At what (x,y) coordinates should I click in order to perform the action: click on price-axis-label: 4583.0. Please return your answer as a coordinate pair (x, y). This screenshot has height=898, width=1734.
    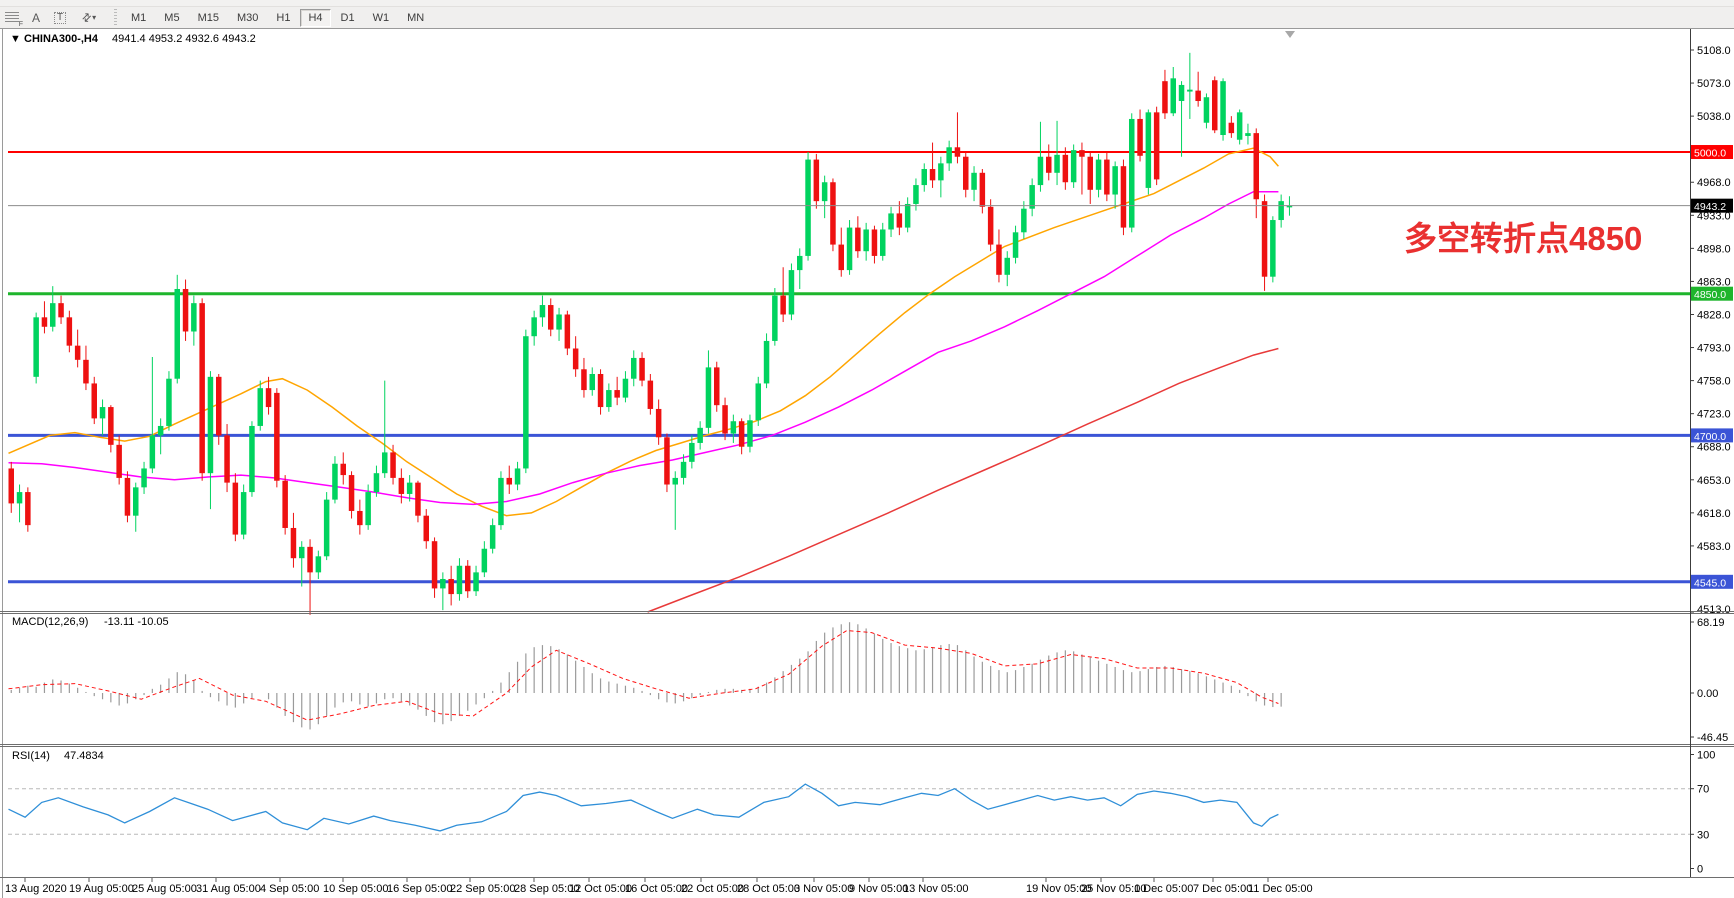
    Looking at the image, I should click on (1714, 547).